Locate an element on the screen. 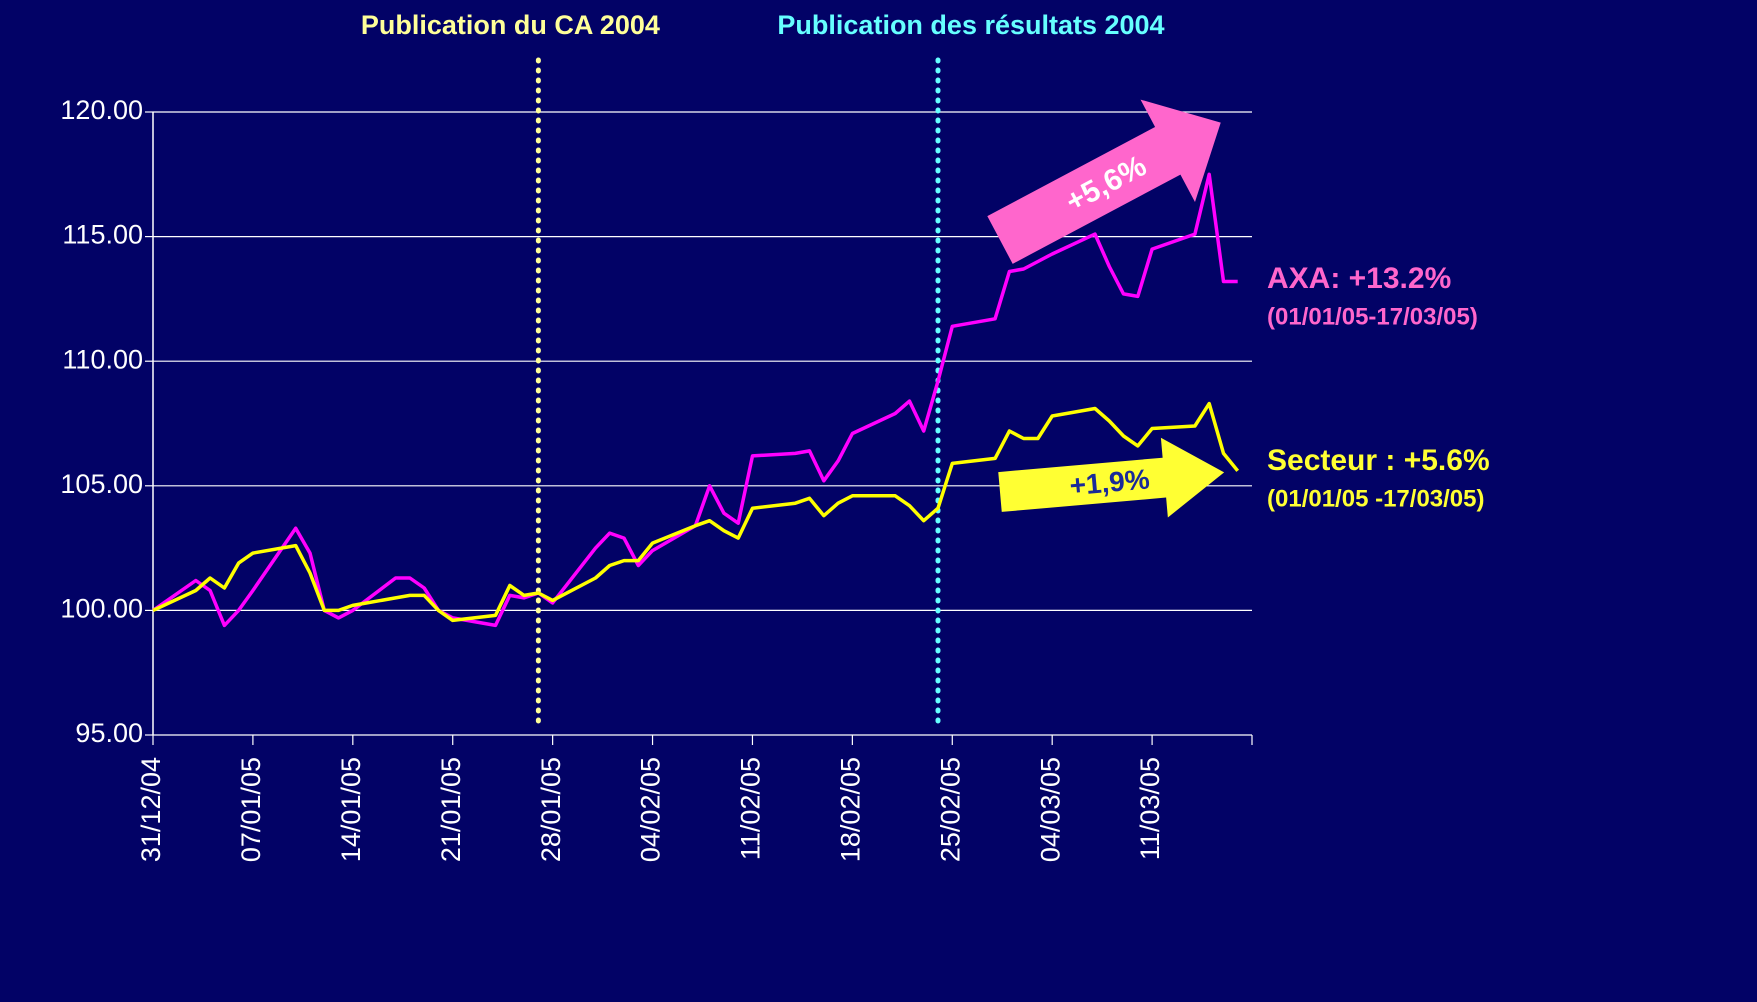  x-tick-label: 18/02/05 is located at coordinates (850, 809).